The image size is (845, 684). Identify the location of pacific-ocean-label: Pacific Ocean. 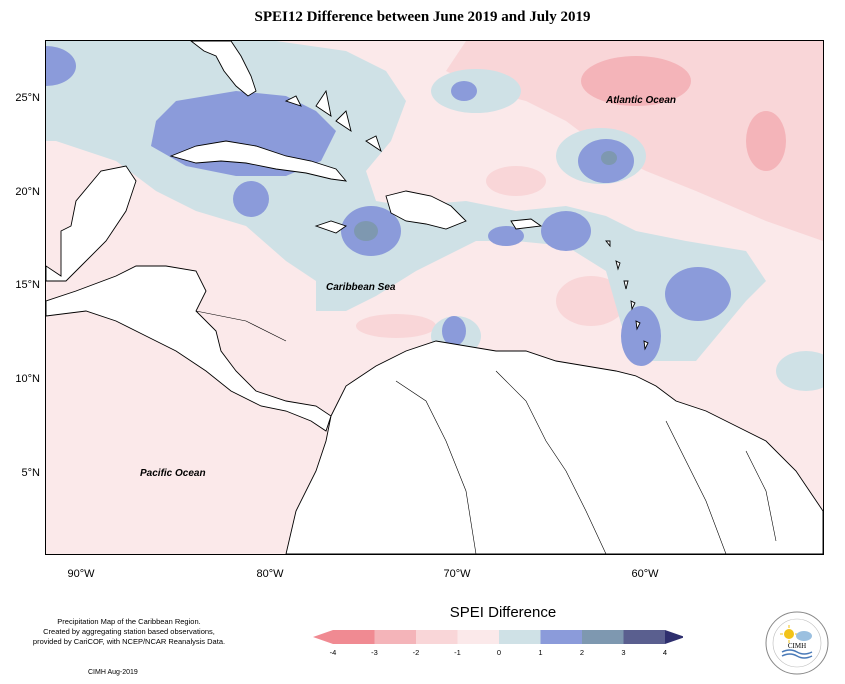
(173, 473).